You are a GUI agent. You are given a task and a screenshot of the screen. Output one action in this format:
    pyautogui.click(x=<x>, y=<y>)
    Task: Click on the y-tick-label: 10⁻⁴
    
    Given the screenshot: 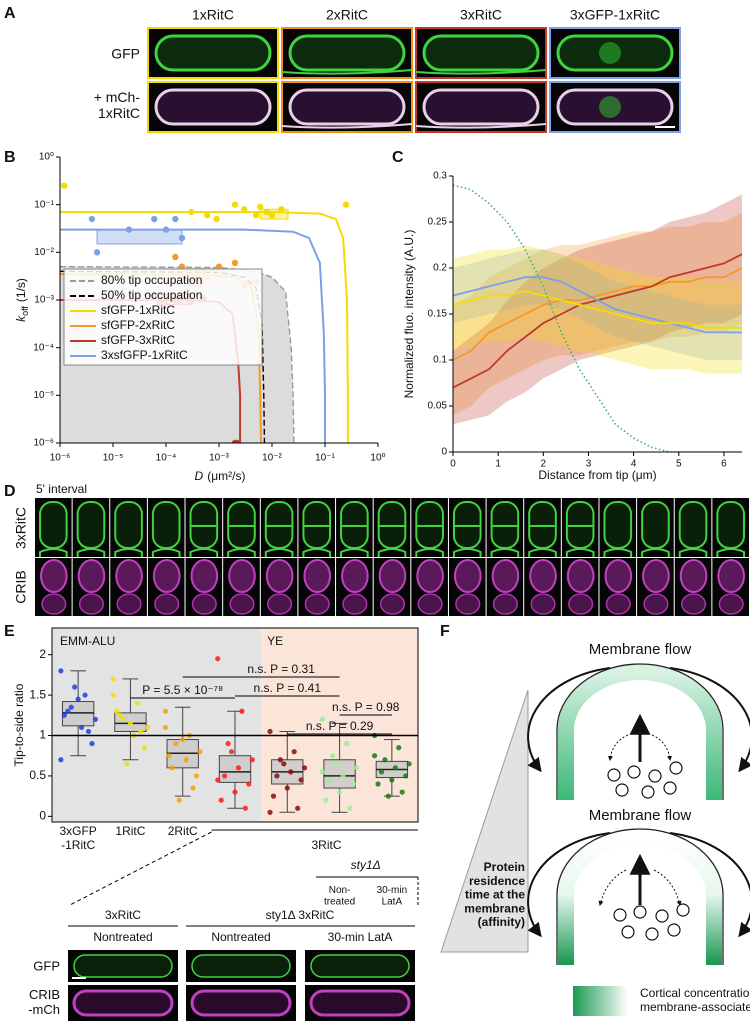 What is the action you would take?
    pyautogui.click(x=43, y=347)
    